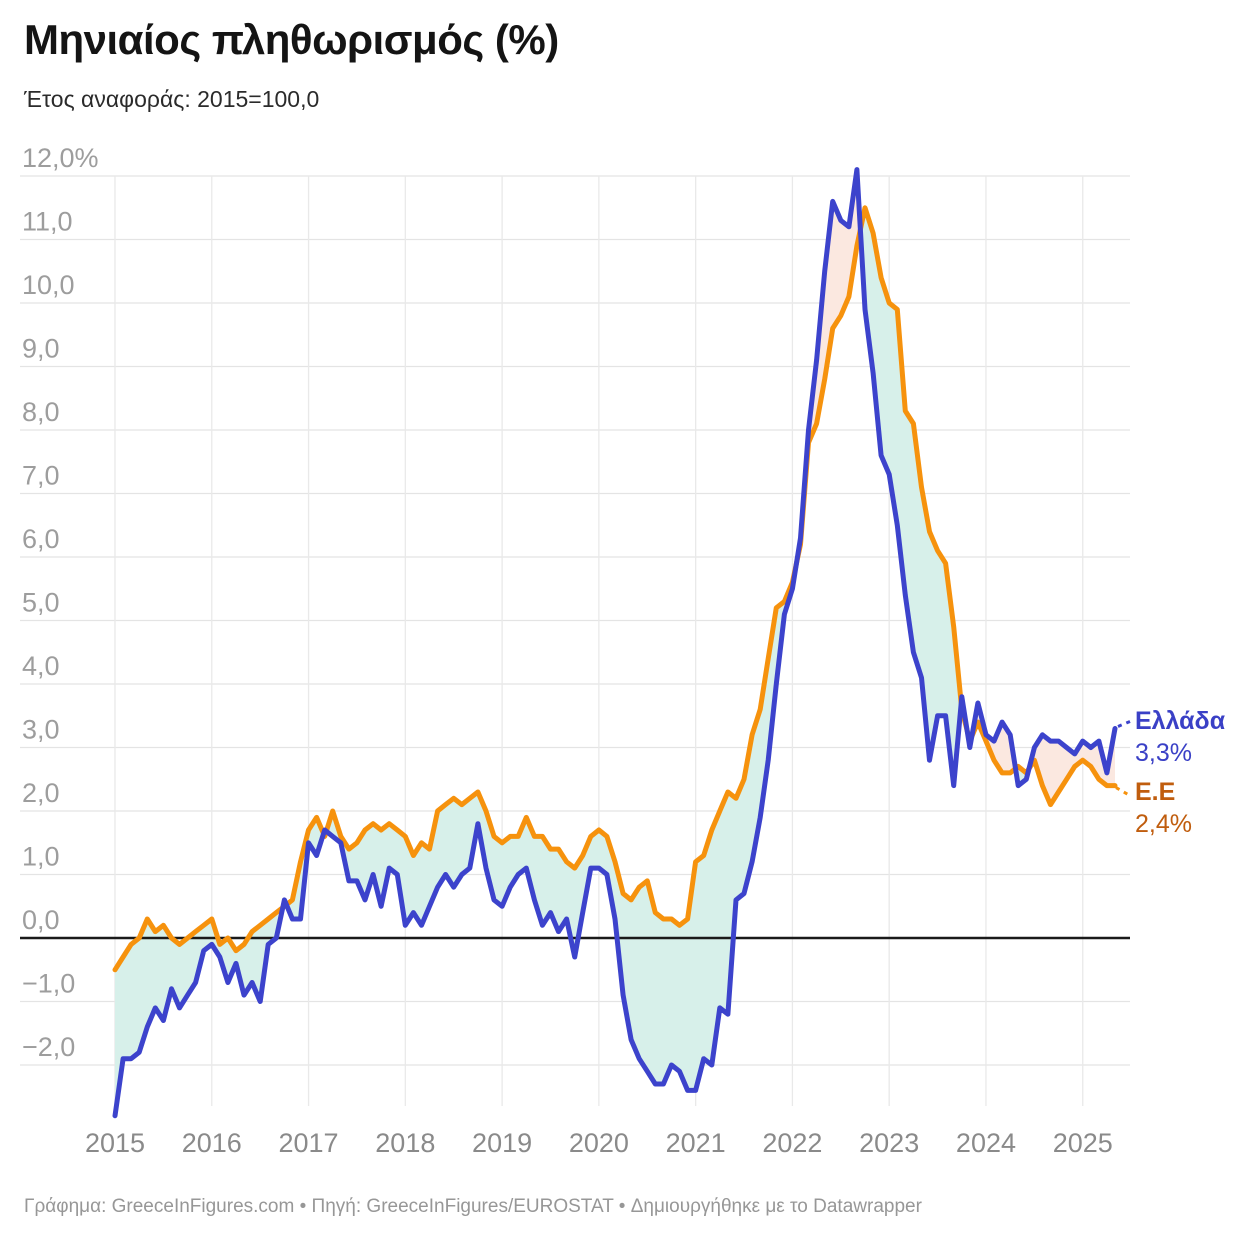 This screenshot has height=1240, width=1240. Describe the element at coordinates (309, 1143) in the screenshot. I see `x-tick-label: 2017` at that location.